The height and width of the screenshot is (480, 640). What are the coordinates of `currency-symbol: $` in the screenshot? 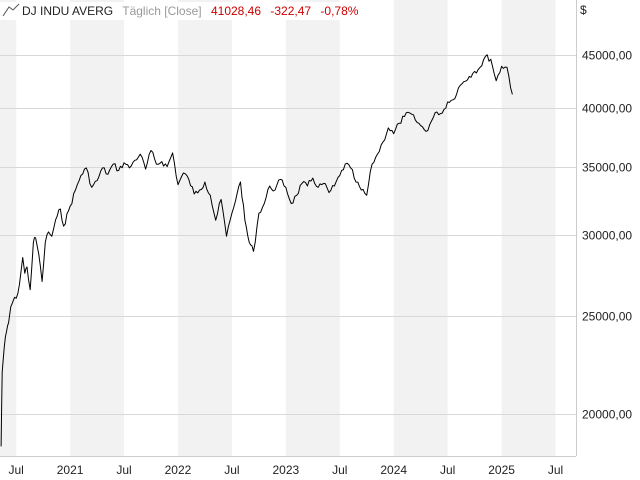 It's located at (583, 10).